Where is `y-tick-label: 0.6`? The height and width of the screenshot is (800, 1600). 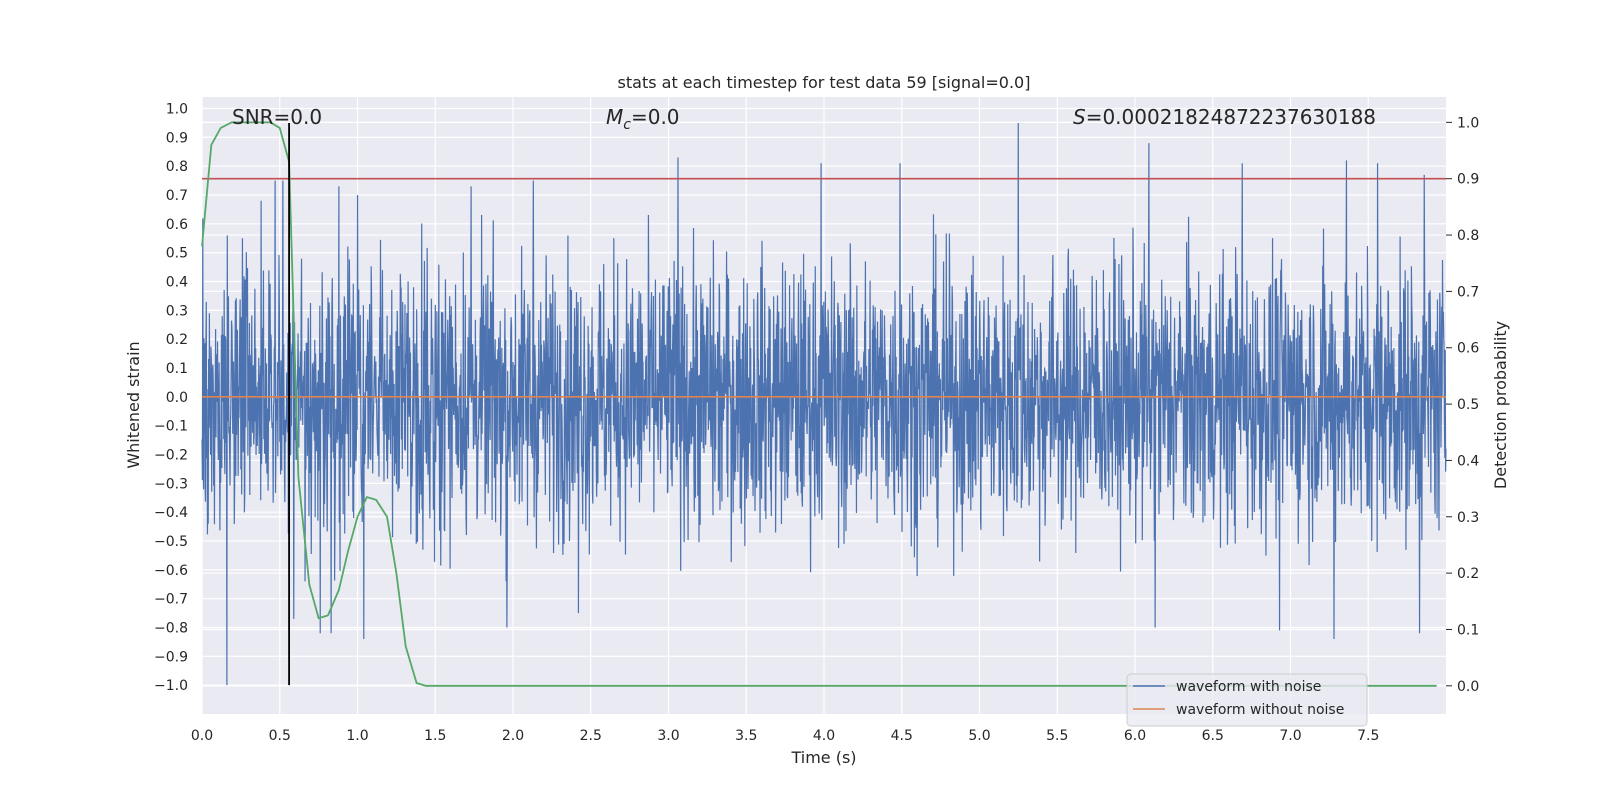 y-tick-label: 0.6 is located at coordinates (177, 225).